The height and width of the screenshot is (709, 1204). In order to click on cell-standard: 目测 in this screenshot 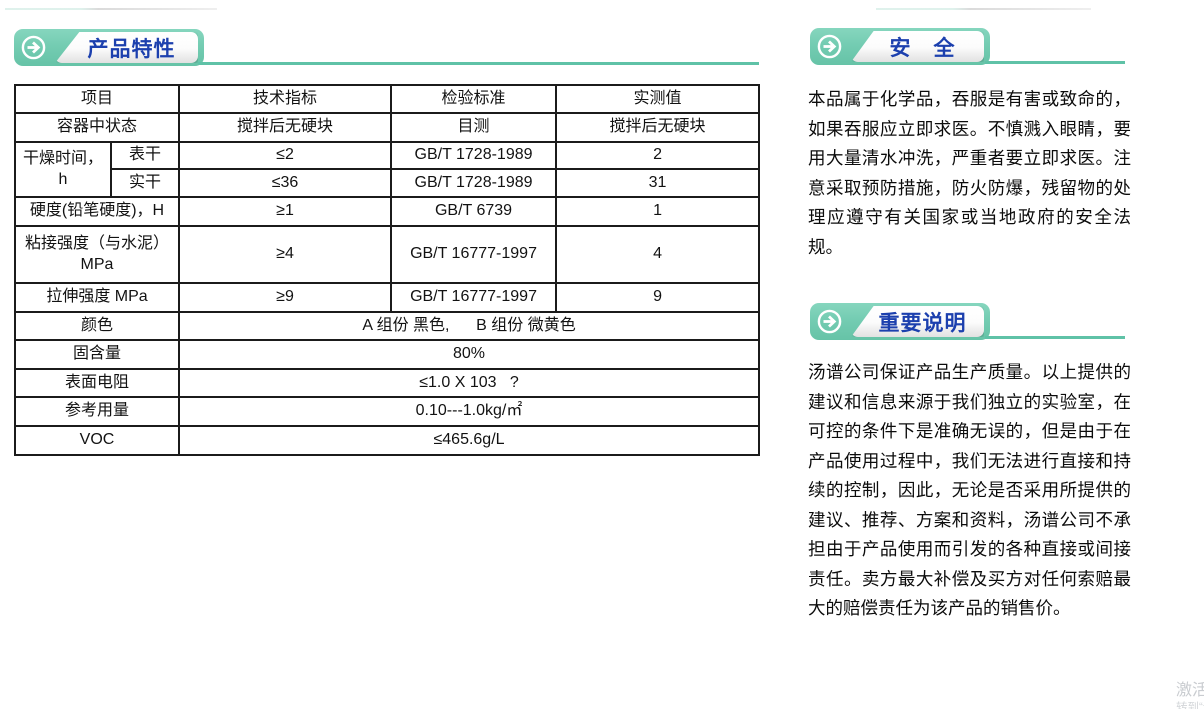, I will do `click(474, 127)`.